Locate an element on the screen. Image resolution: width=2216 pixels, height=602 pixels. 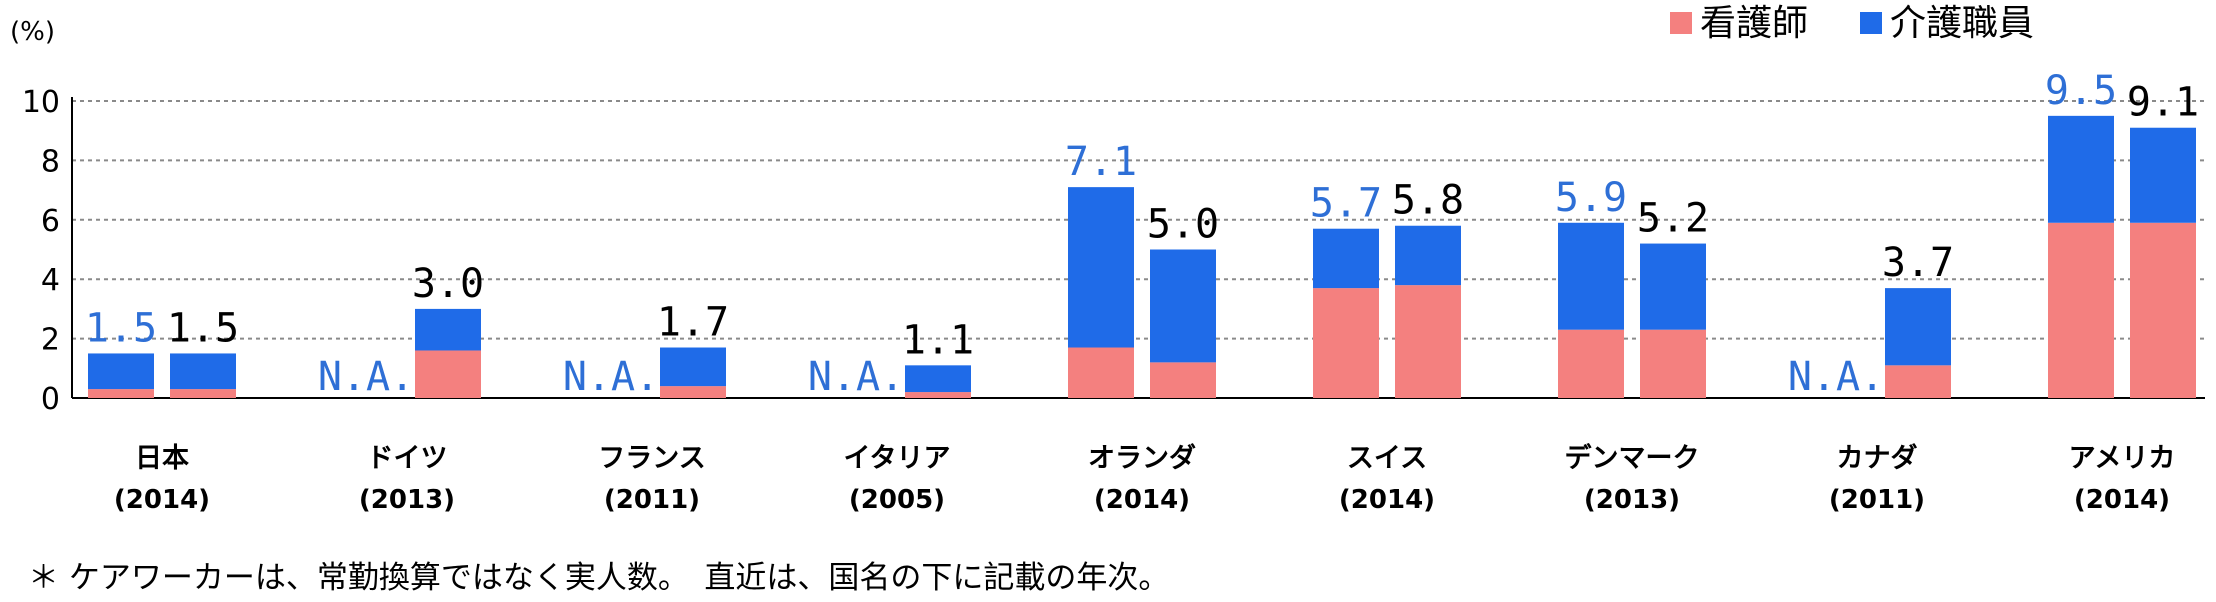
value-label: 5.7 is located at coordinates (1346, 204).